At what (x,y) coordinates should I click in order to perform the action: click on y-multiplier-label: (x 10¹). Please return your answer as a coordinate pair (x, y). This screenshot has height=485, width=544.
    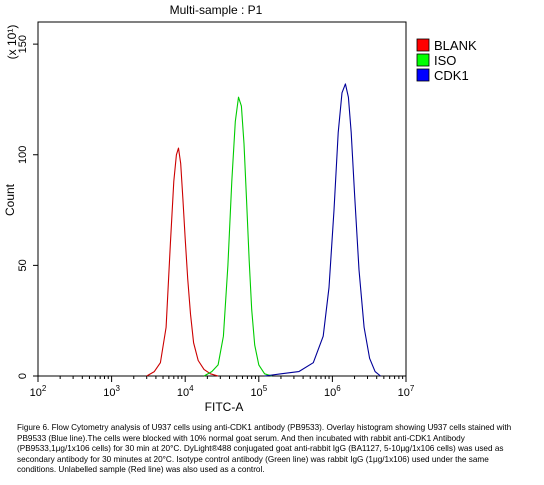
    Looking at the image, I should click on (12, 42).